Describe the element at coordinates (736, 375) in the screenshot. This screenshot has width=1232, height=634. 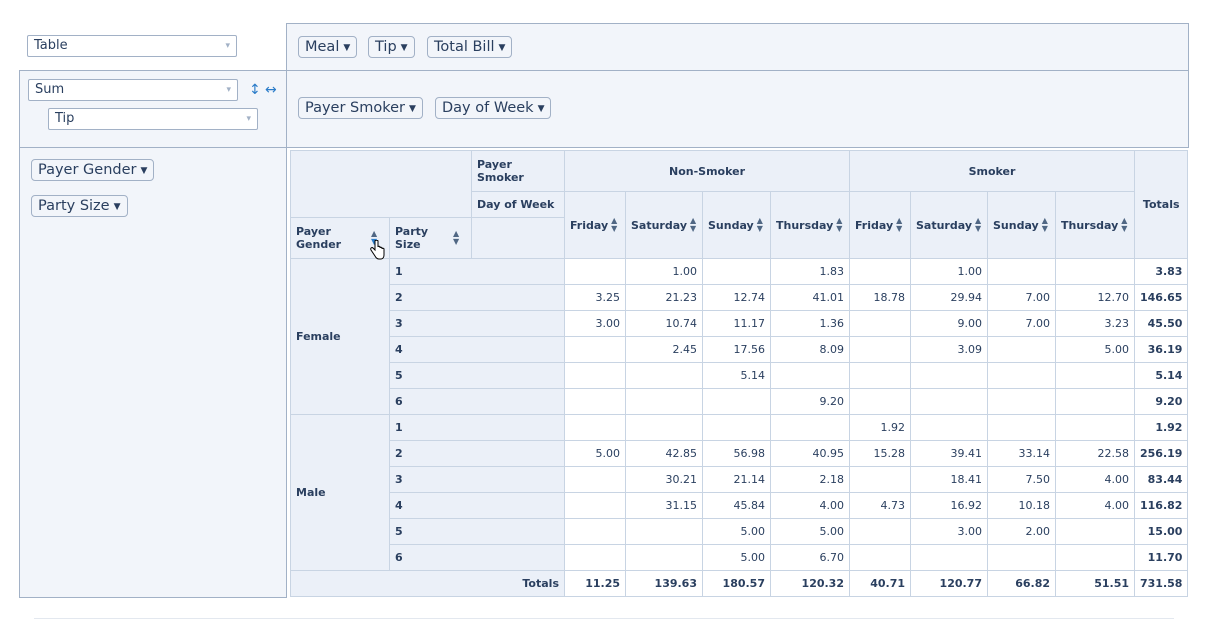
I see `table-cell: 5.14` at that location.